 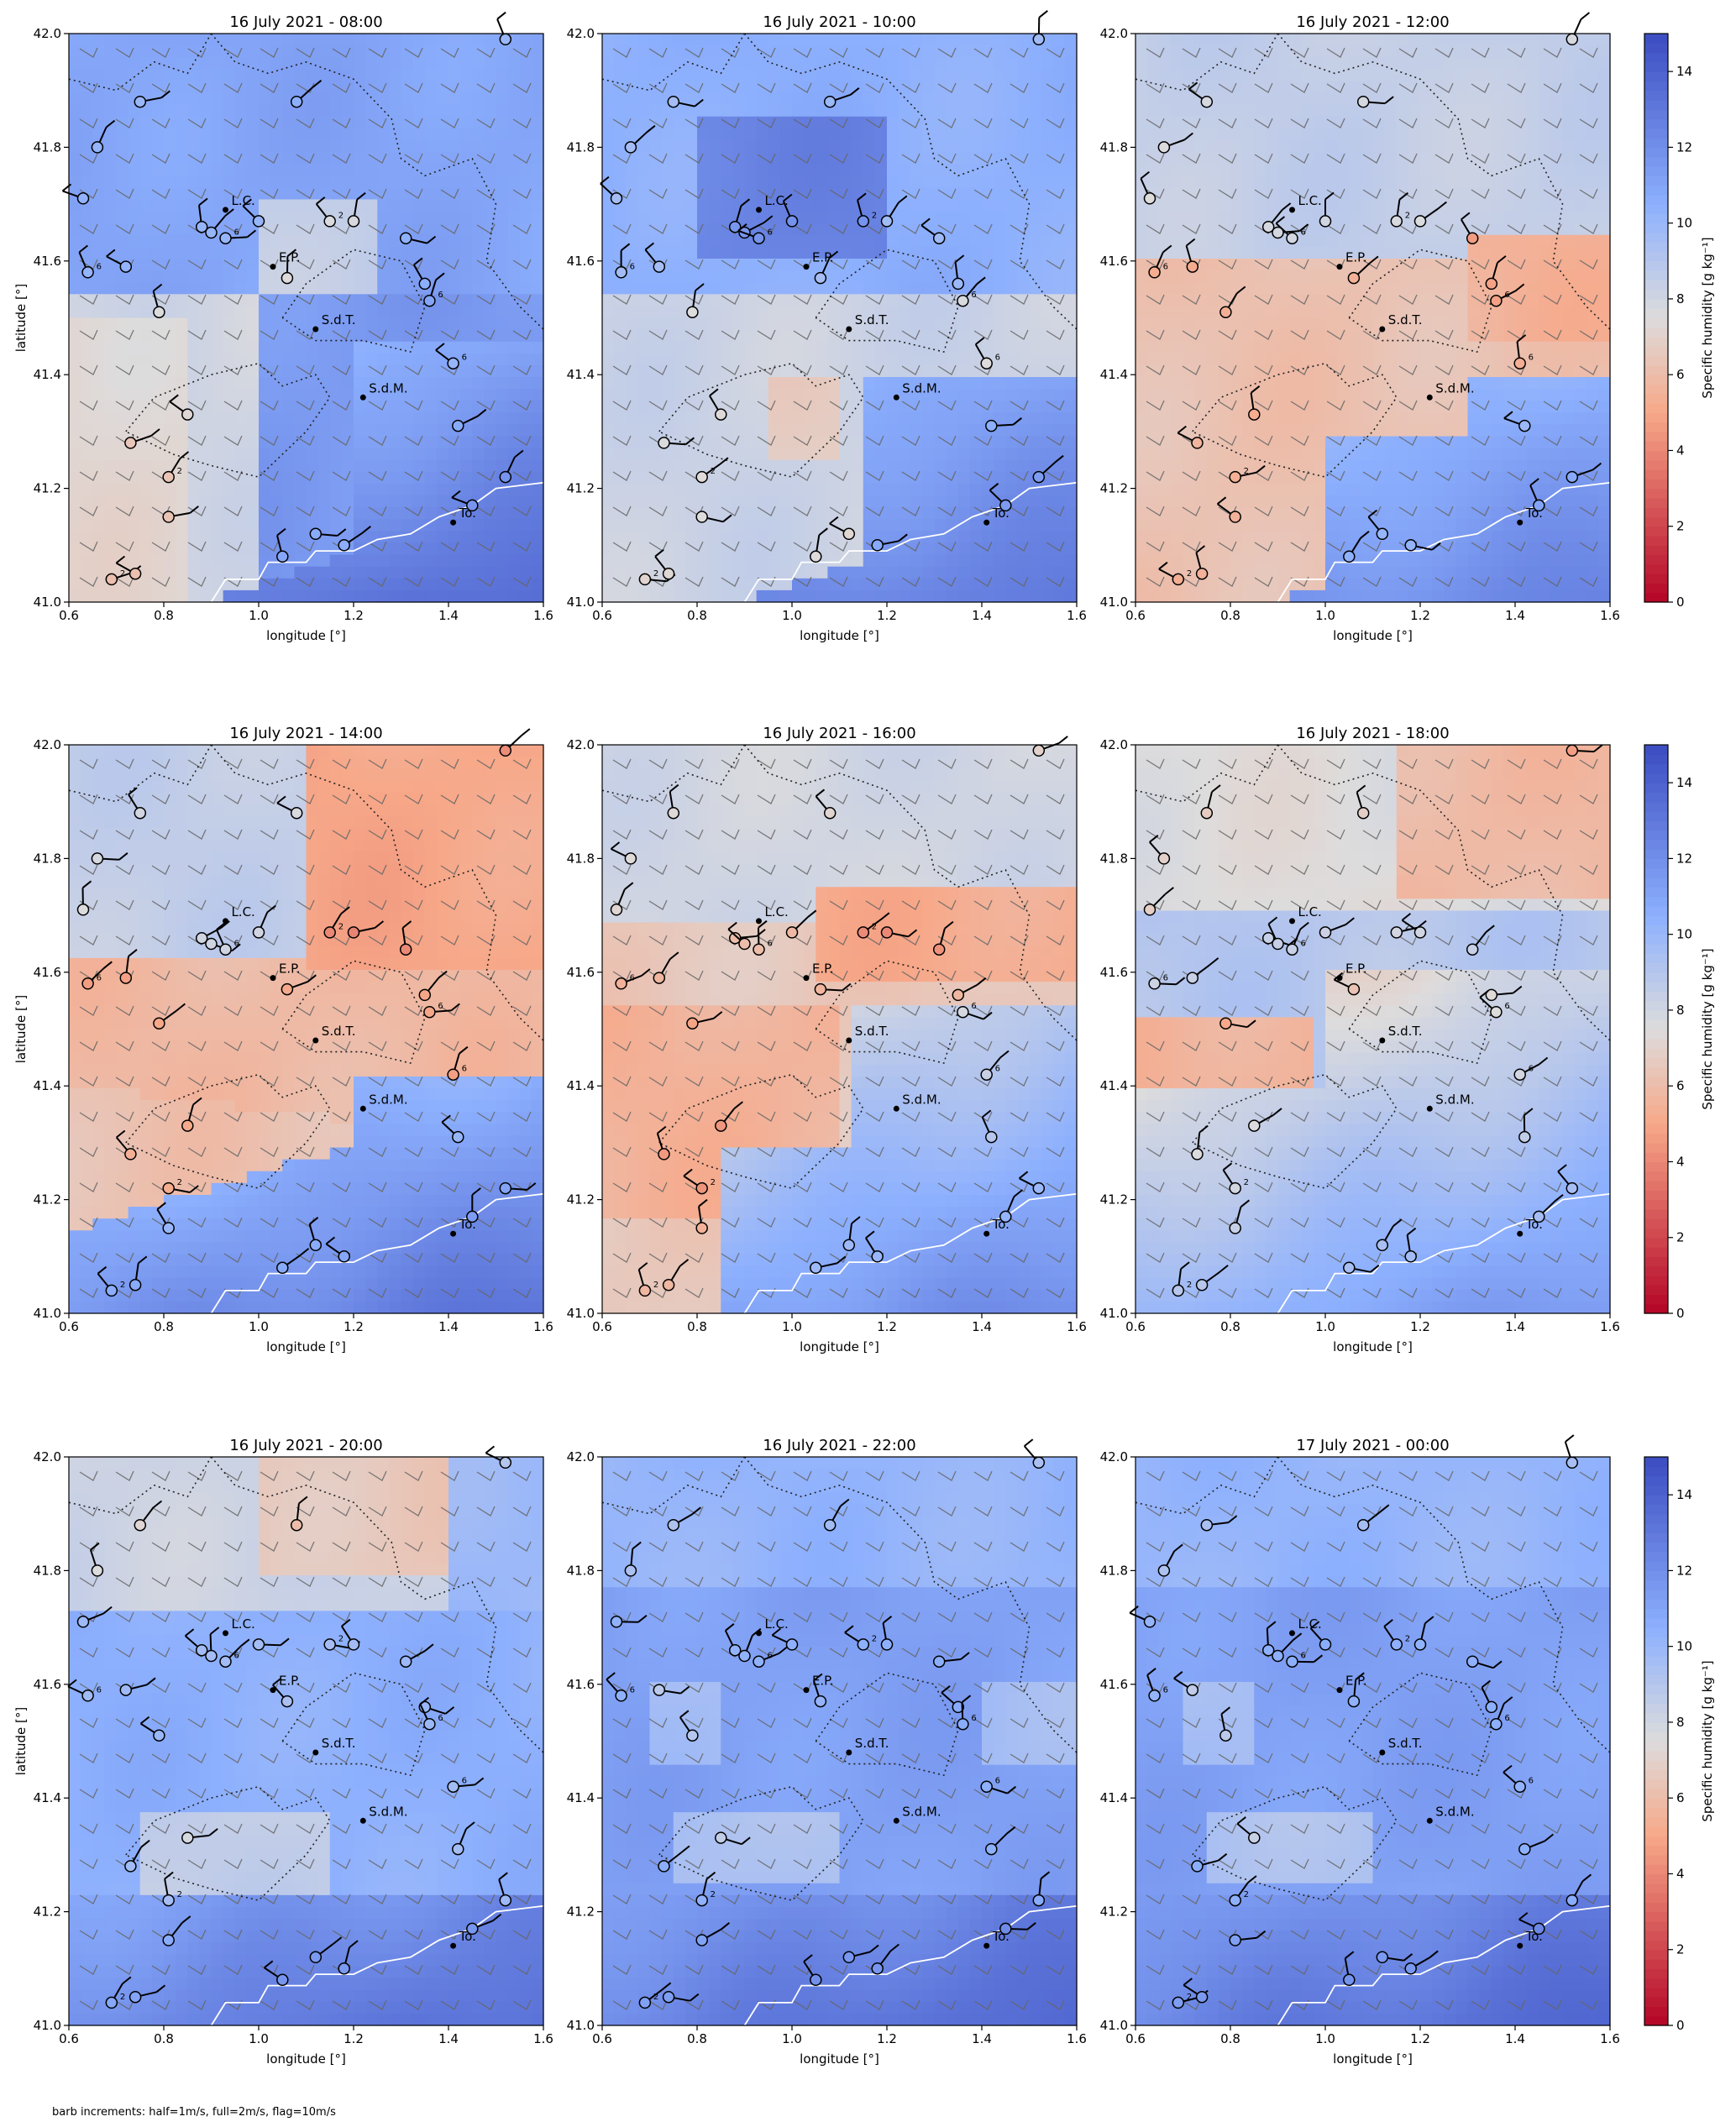 What do you see at coordinates (581, 33) in the screenshot?
I see `y-tick-label: 42.0` at bounding box center [581, 33].